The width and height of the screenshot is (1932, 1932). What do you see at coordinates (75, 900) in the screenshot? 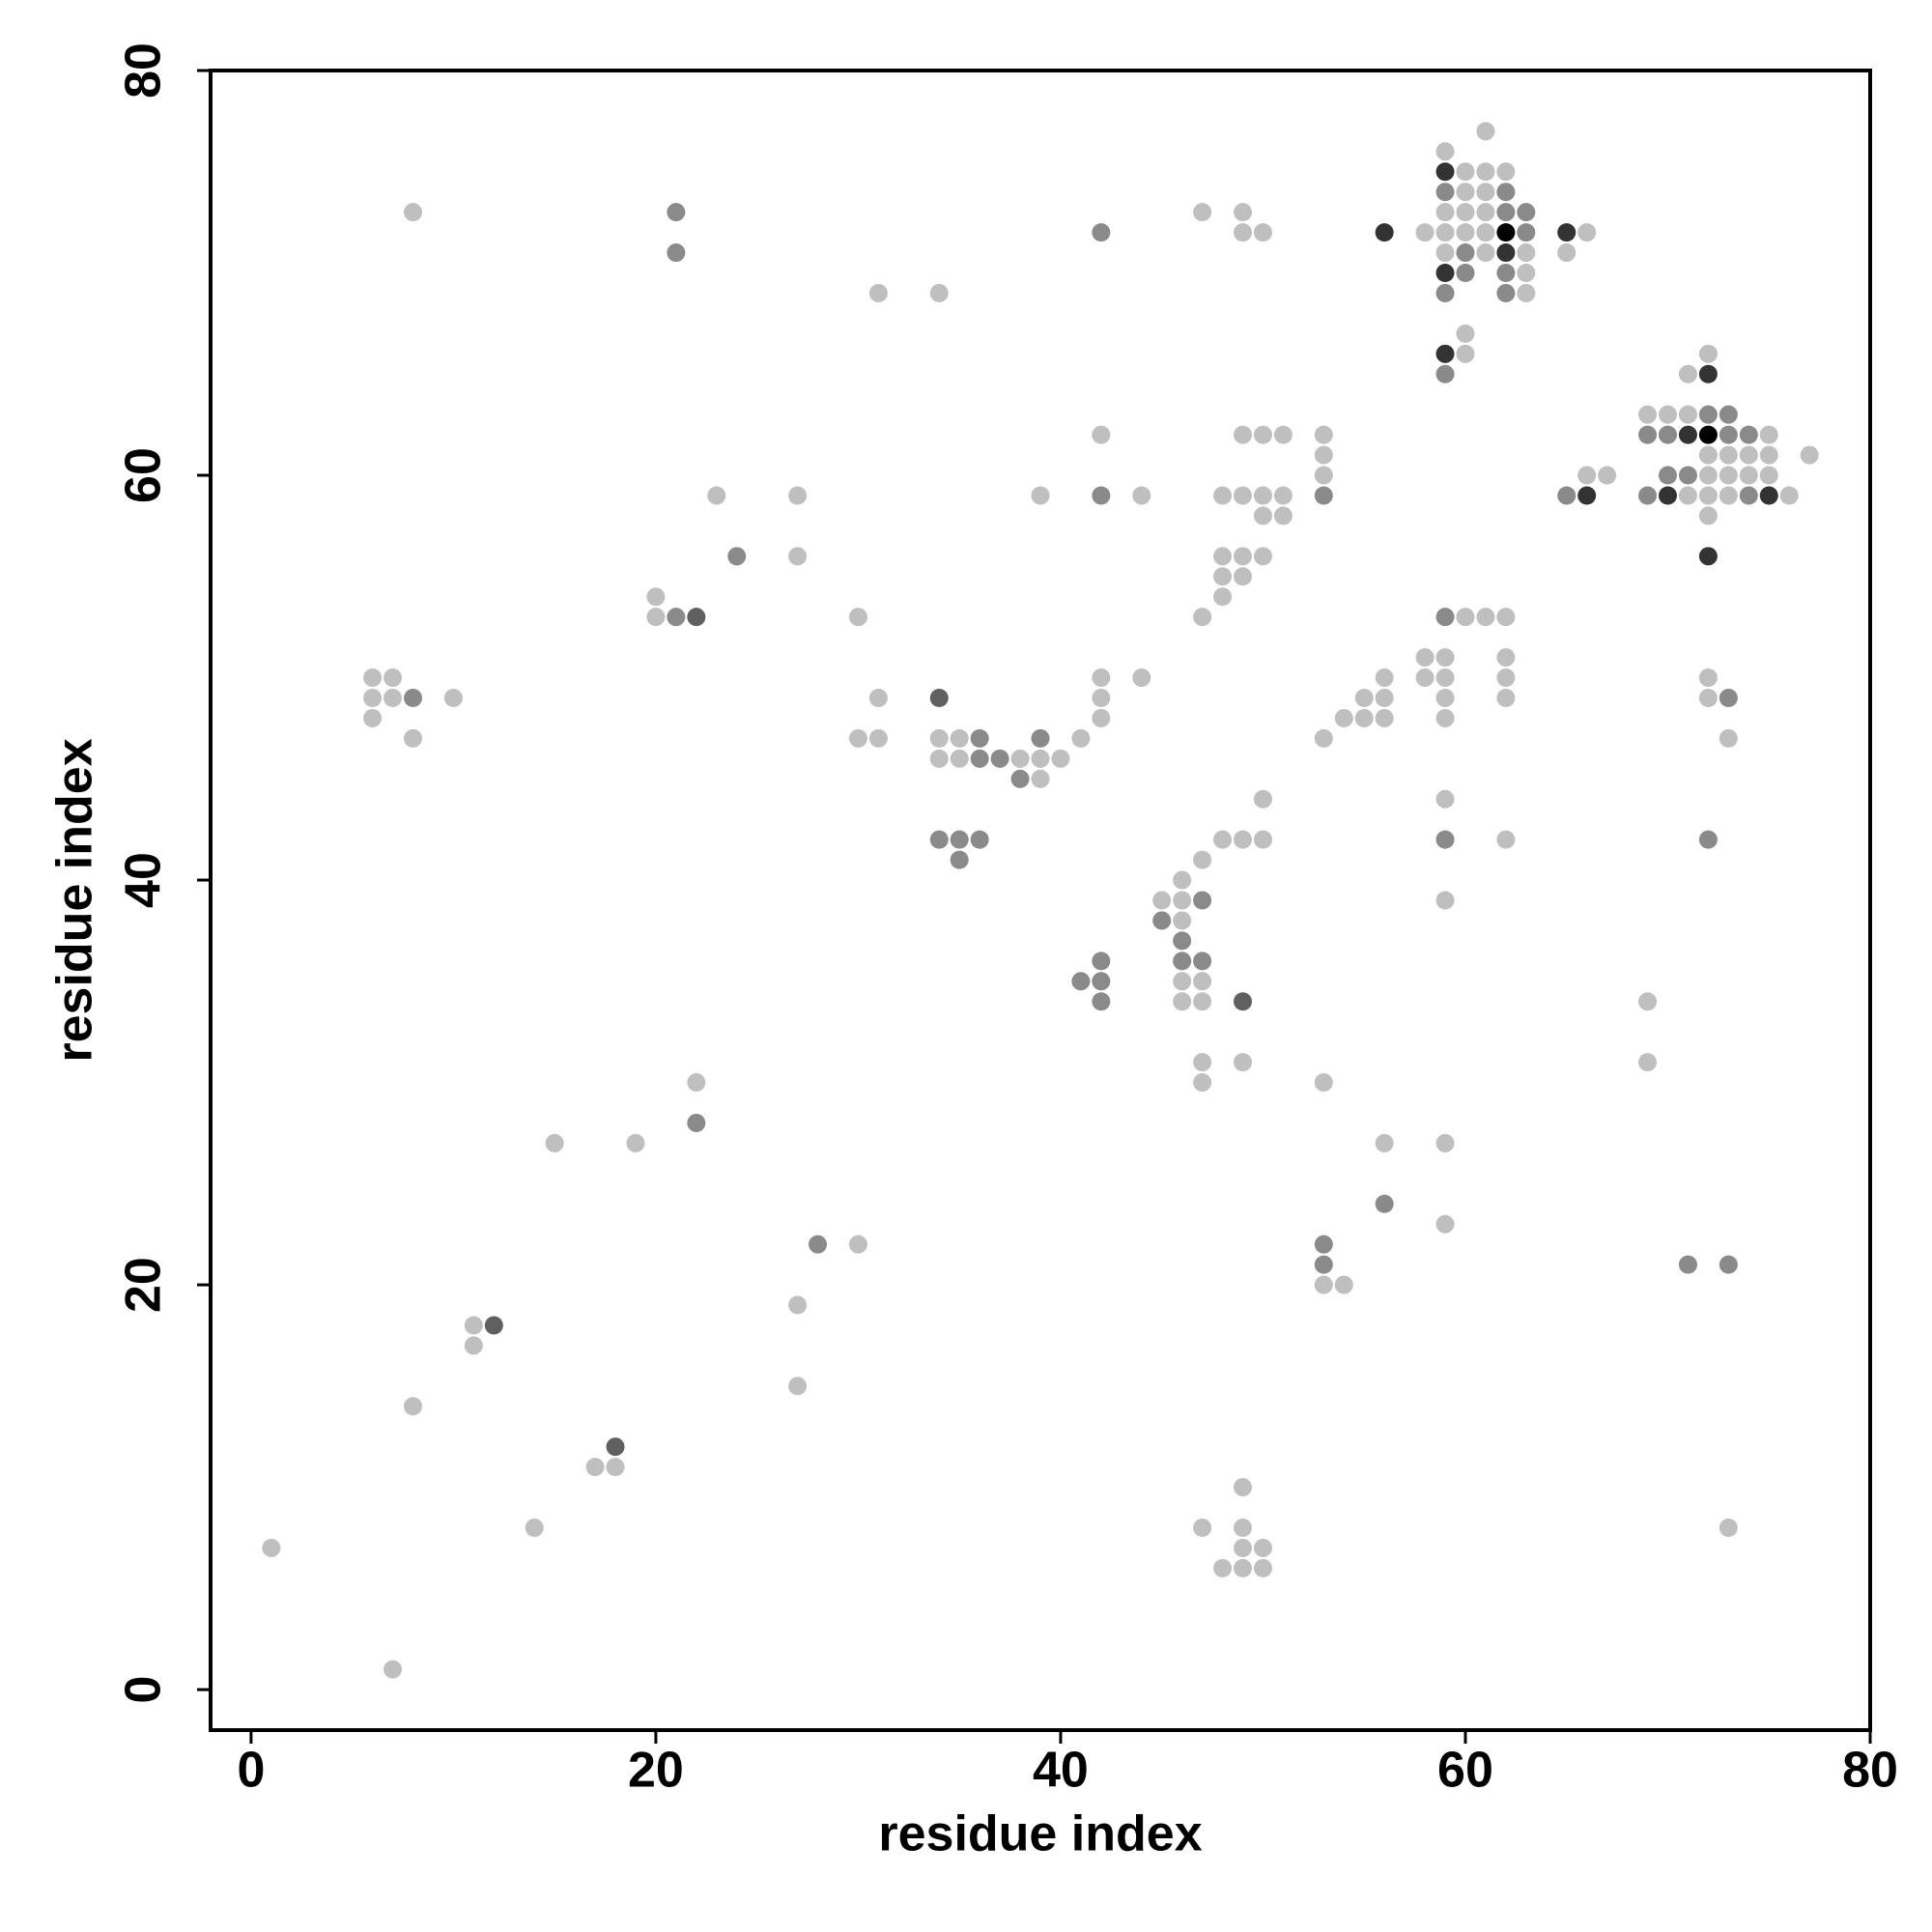
I see `y-axis-title: residue index` at bounding box center [75, 900].